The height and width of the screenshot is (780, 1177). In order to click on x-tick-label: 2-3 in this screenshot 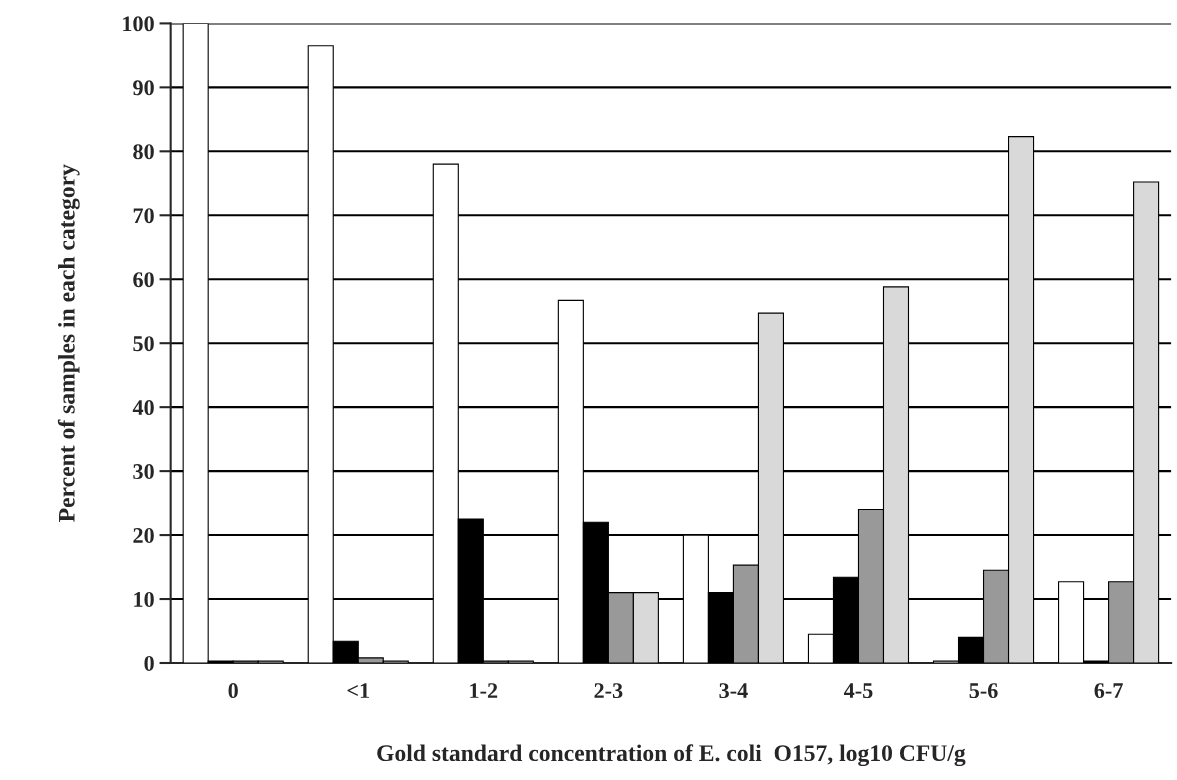, I will do `click(608, 691)`.